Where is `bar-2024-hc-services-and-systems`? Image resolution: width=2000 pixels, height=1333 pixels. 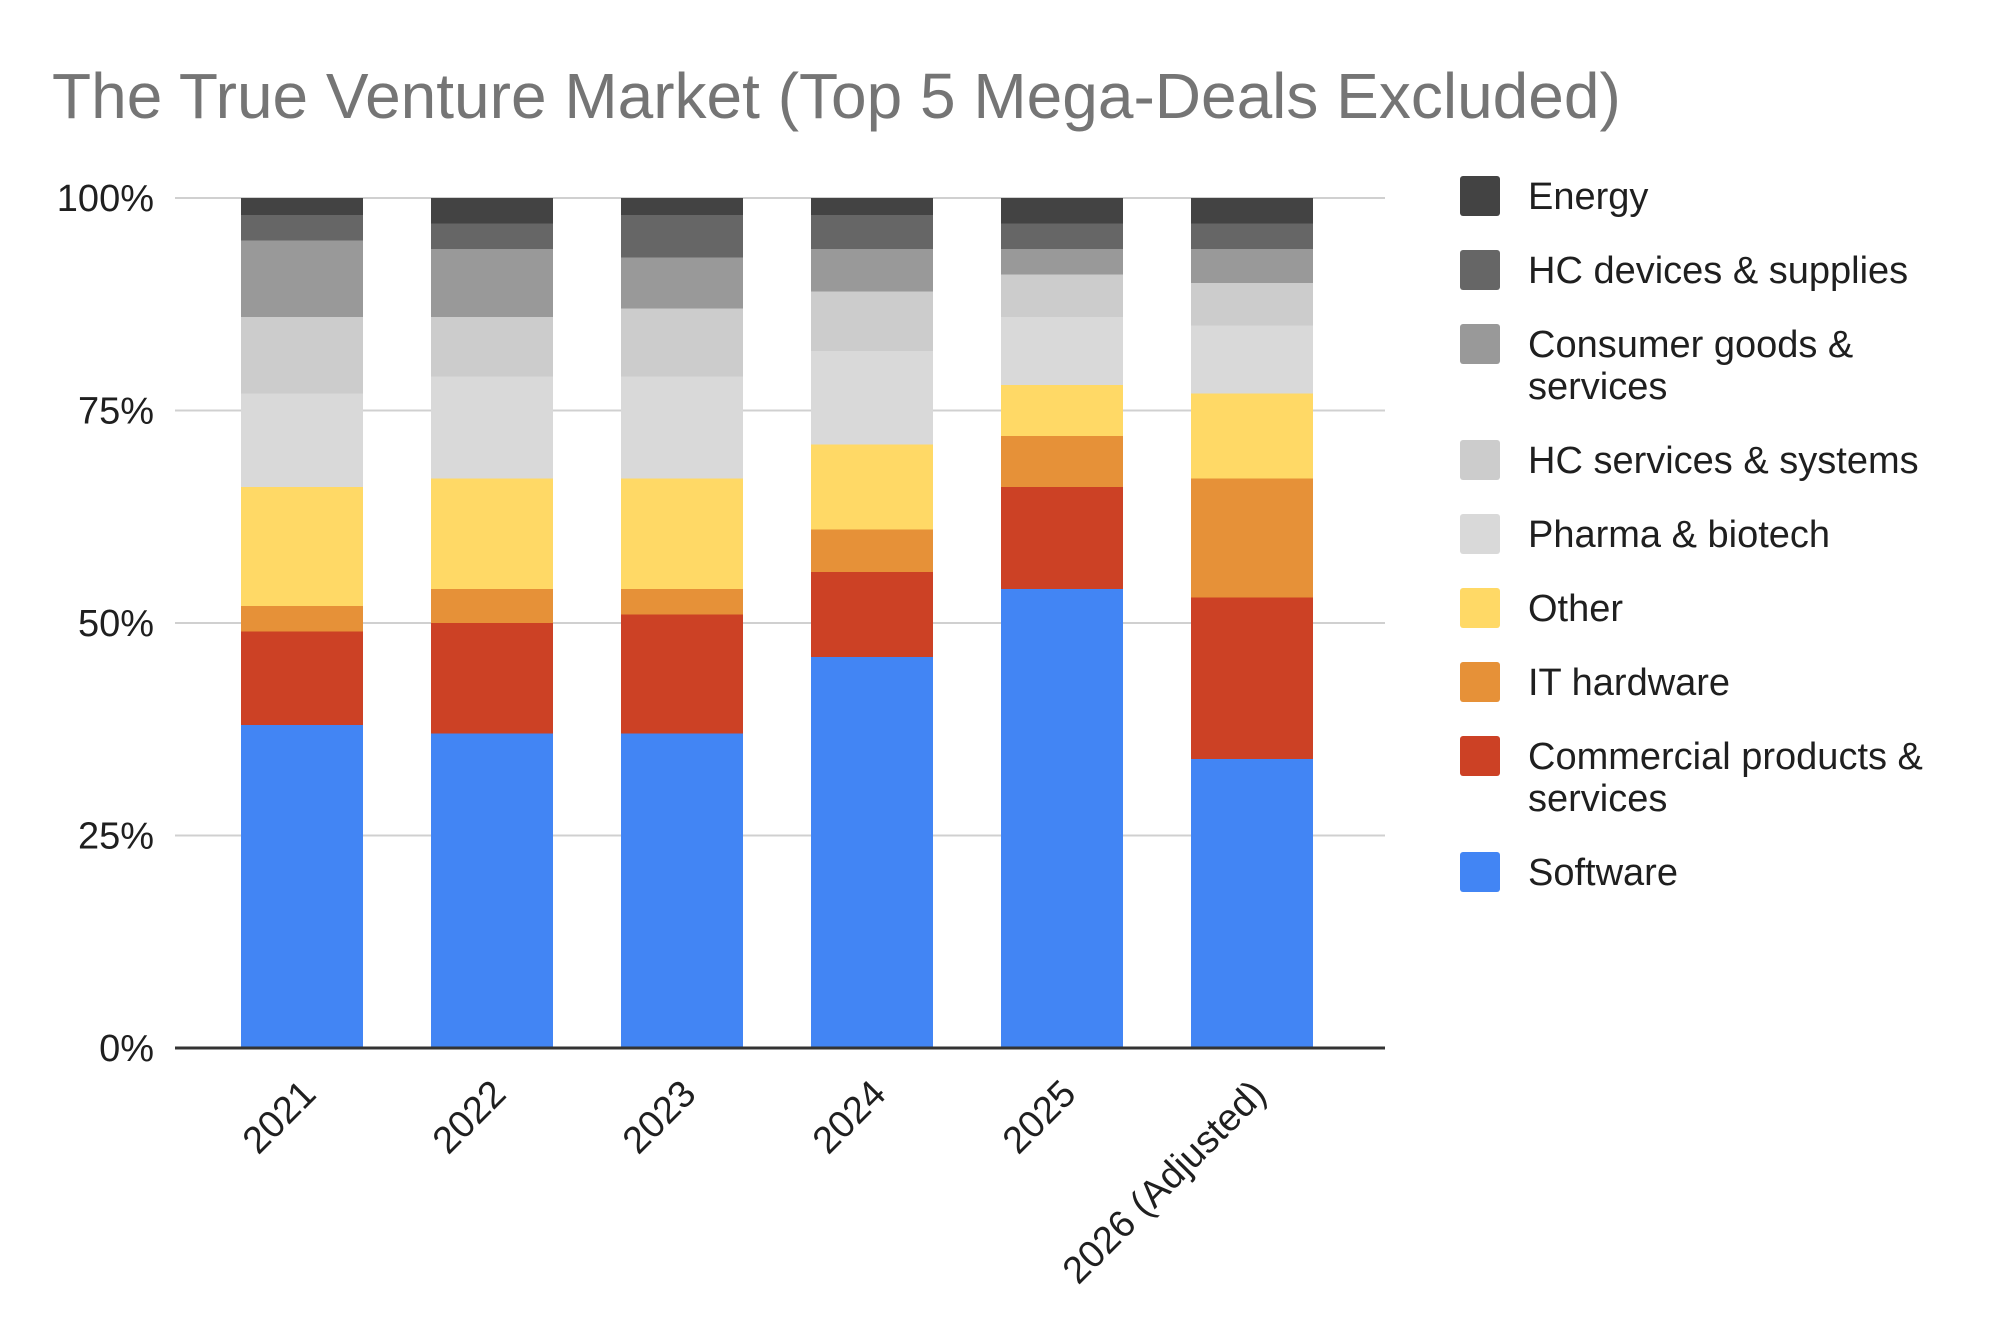
bar-2024-hc-services-and-systems is located at coordinates (872, 321).